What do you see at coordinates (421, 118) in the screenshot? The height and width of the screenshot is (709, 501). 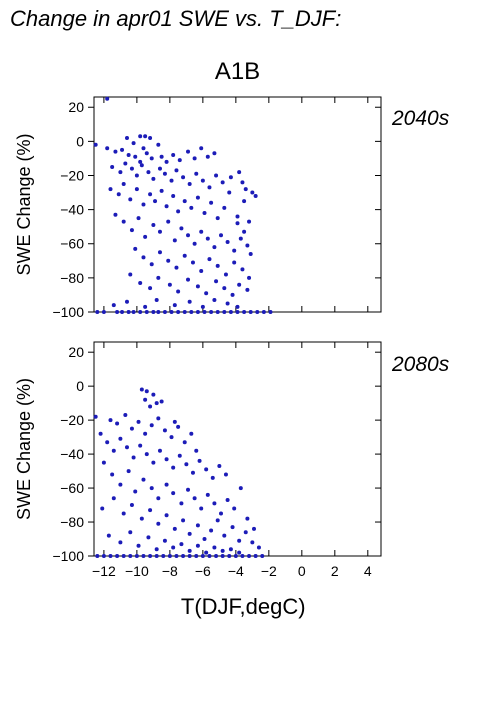 I see `panel-label-top: 2040s` at bounding box center [421, 118].